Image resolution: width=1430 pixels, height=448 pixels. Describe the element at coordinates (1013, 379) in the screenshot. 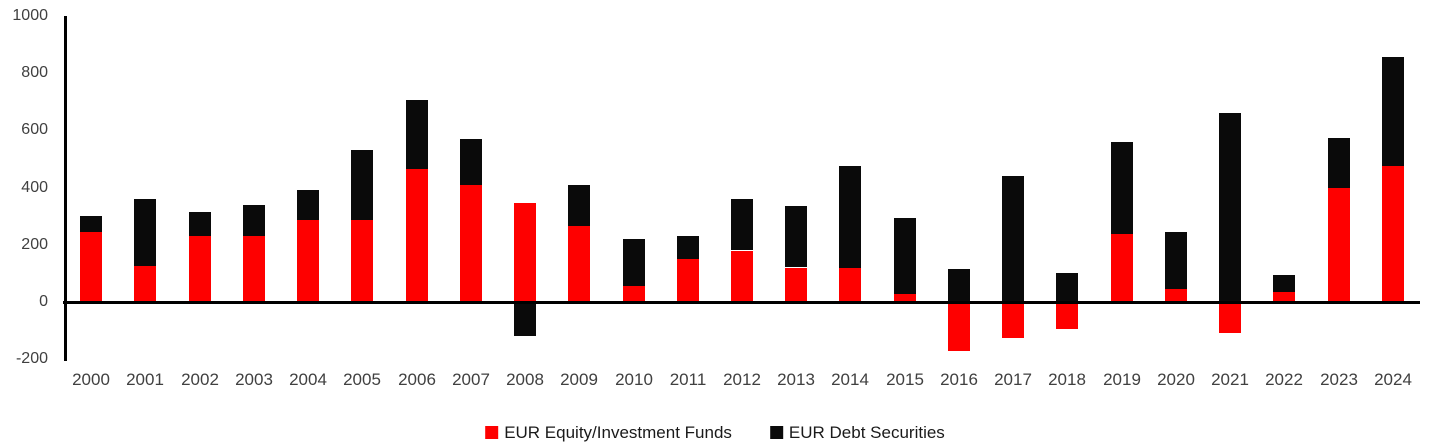

I see `x-category-label: 2017` at that location.